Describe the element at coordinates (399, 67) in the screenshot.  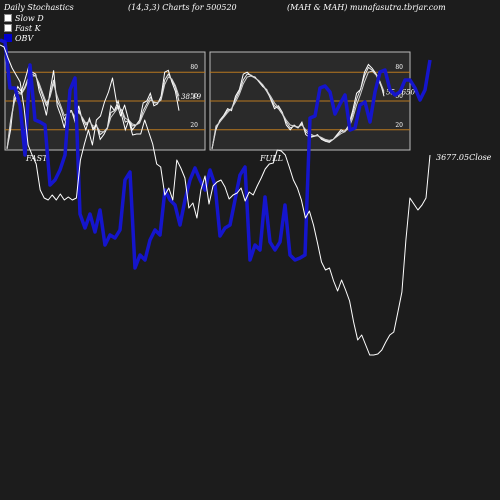
I see `full-tick-label-80: 80` at that location.